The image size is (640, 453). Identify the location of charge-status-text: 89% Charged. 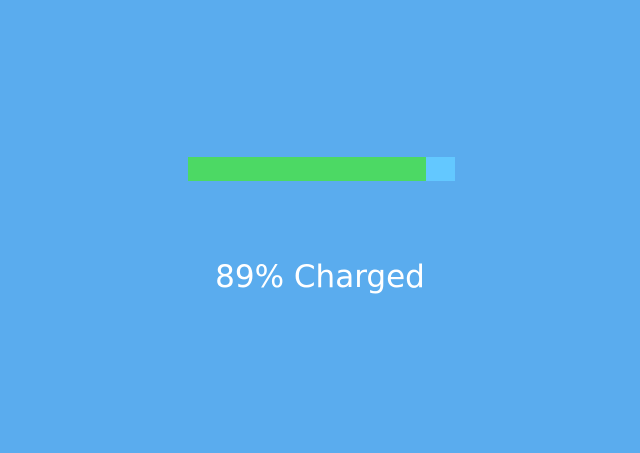
(320, 277).